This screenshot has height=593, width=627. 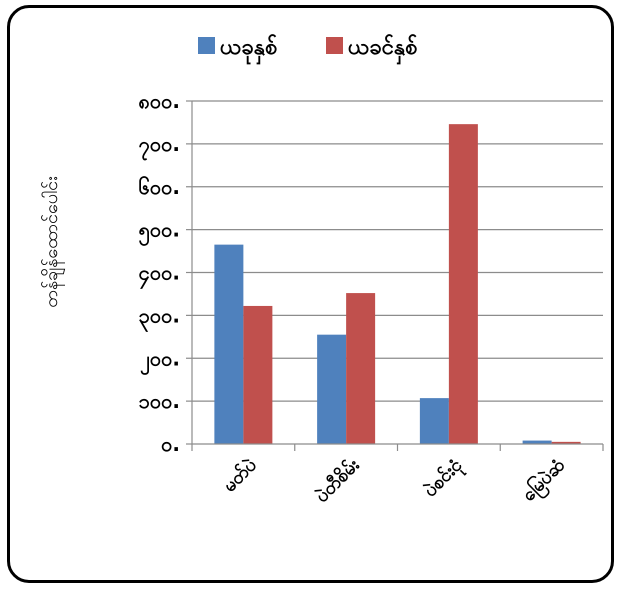 What do you see at coordinates (53, 241) in the screenshot?
I see `y-axis-label: တန်ချိန်ထောင်ပေါင်း` at bounding box center [53, 241].